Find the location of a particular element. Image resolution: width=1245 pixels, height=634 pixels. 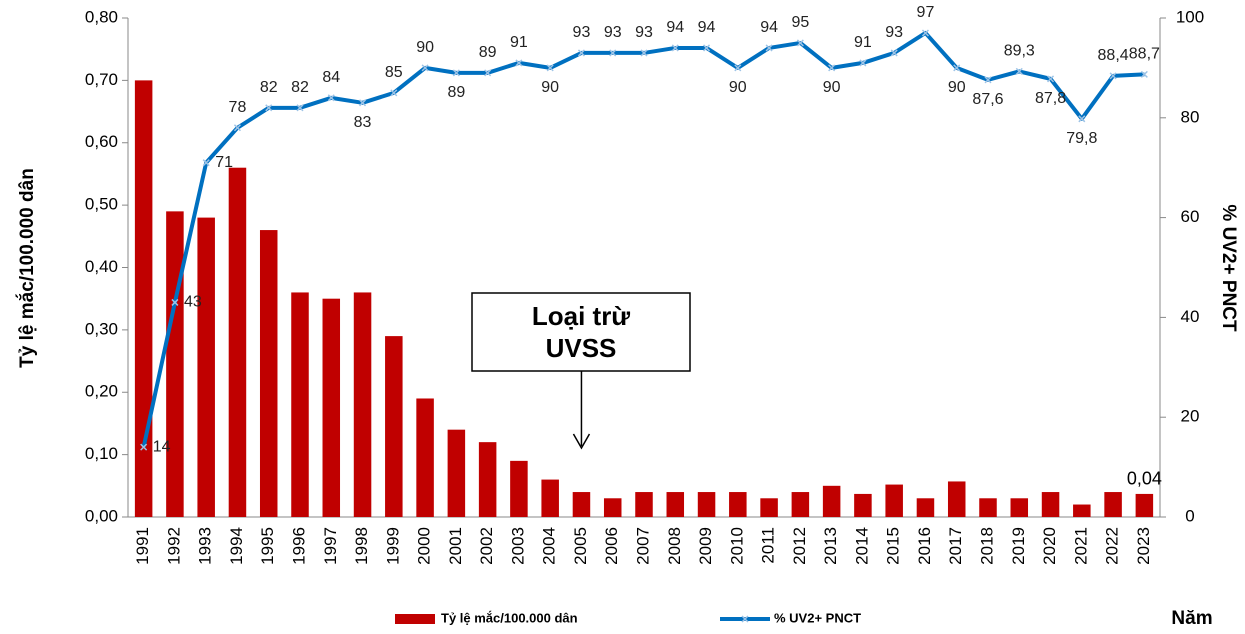

annotation-text: UVSS is located at coordinates (581, 348).